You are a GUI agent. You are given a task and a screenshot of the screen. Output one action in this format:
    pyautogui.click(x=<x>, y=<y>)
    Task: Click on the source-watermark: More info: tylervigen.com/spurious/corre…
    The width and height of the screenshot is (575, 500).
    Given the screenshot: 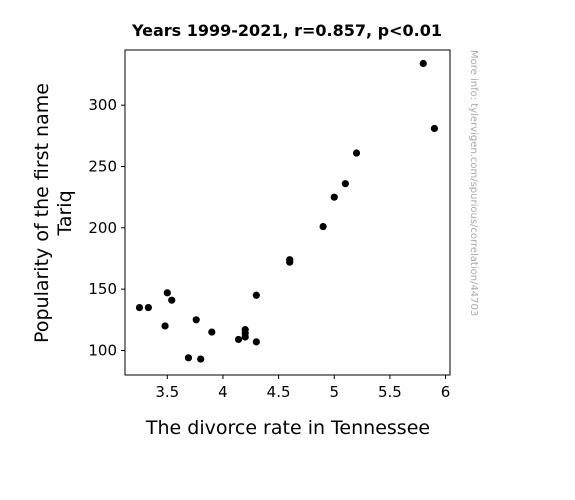 What is the action you would take?
    pyautogui.click(x=473, y=183)
    